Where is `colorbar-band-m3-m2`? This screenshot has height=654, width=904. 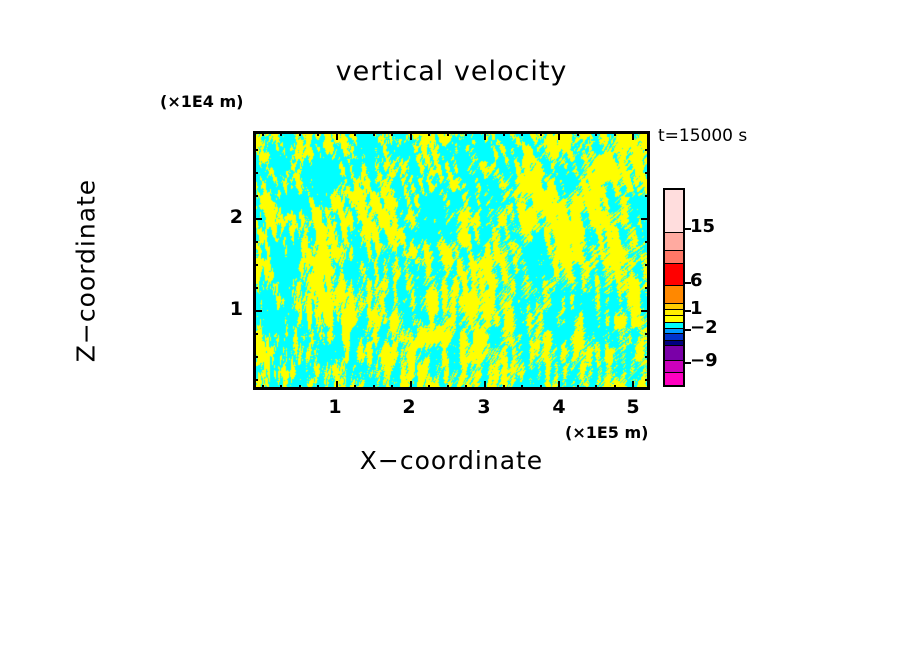
colorbar-band-m3-m2 is located at coordinates (674, 343).